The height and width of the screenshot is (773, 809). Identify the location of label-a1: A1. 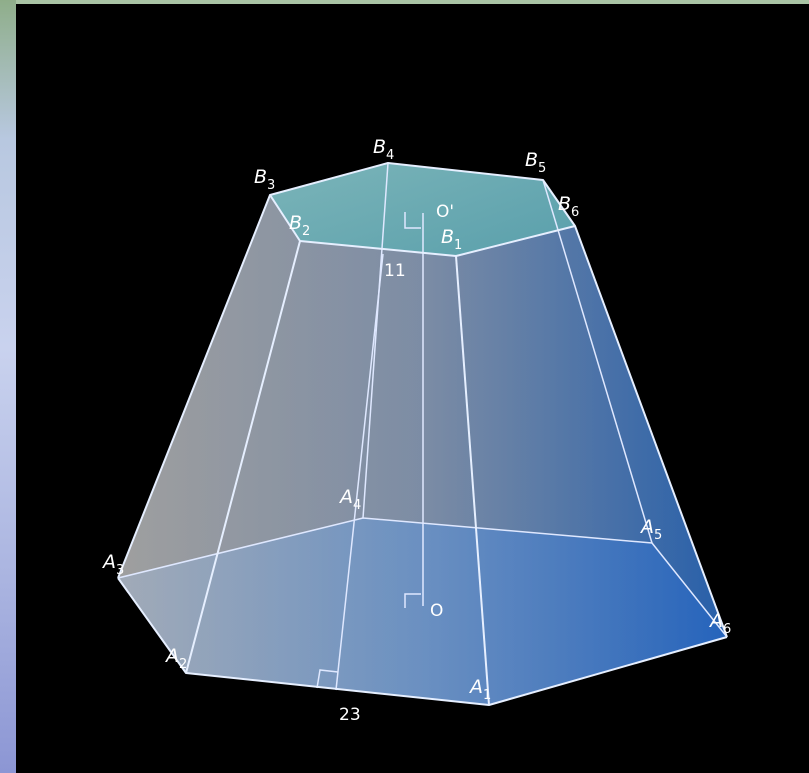
(479, 689).